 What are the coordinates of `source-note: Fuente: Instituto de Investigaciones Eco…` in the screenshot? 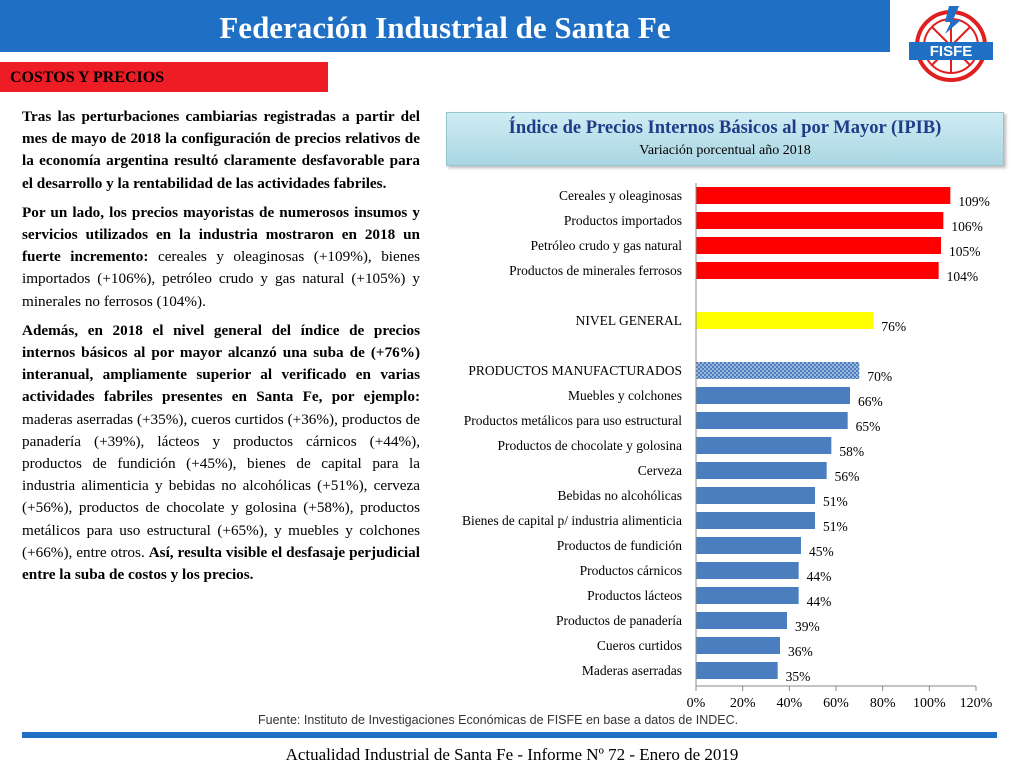 It's located at (498, 720).